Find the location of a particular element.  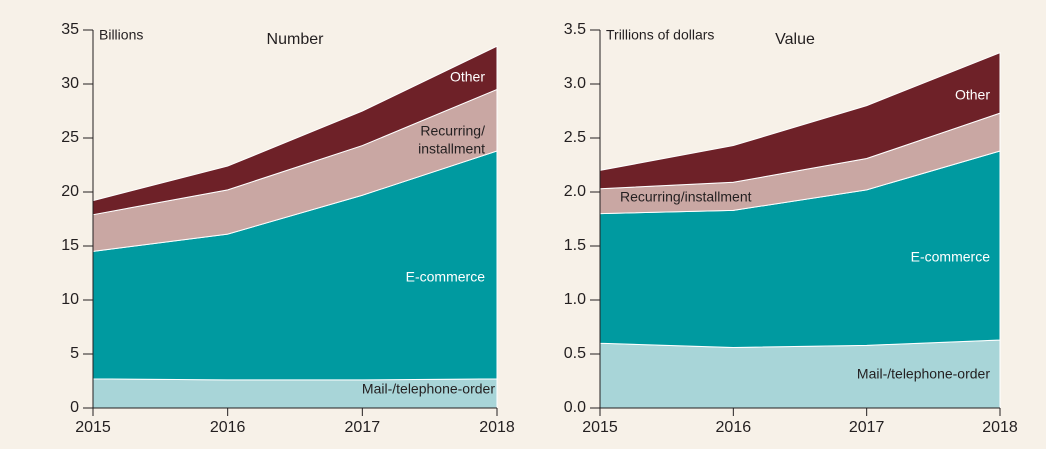

y-tick-label: 0 is located at coordinates (74, 407).